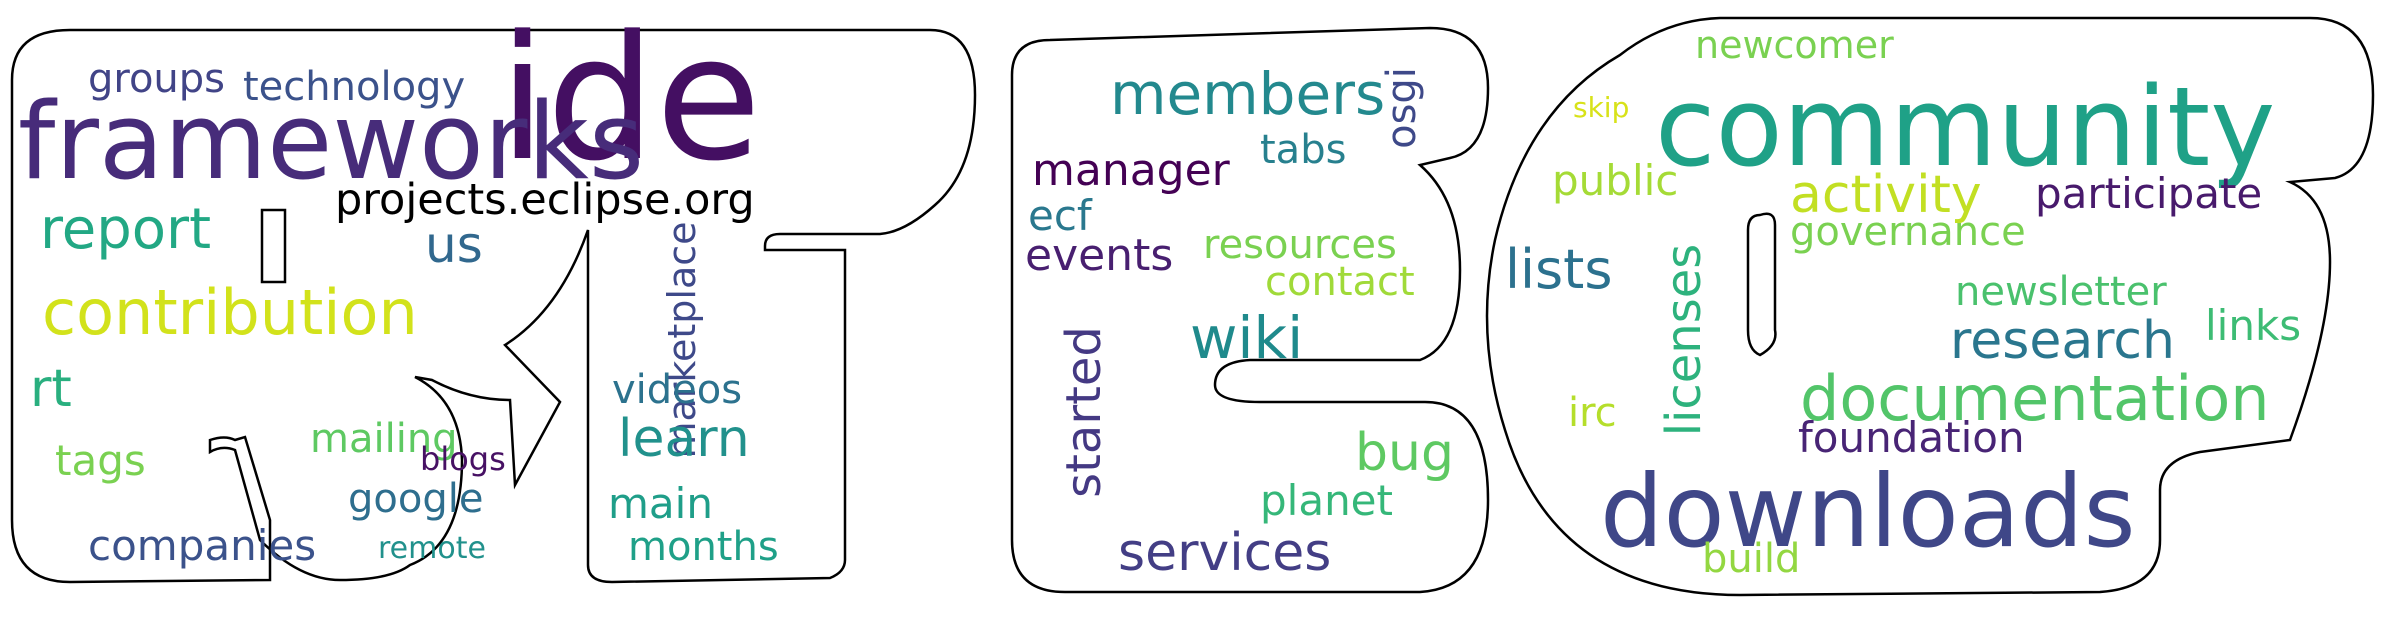 This screenshot has width=2385, height=623. Describe the element at coordinates (125, 229) in the screenshot. I see `word-report: report` at that location.